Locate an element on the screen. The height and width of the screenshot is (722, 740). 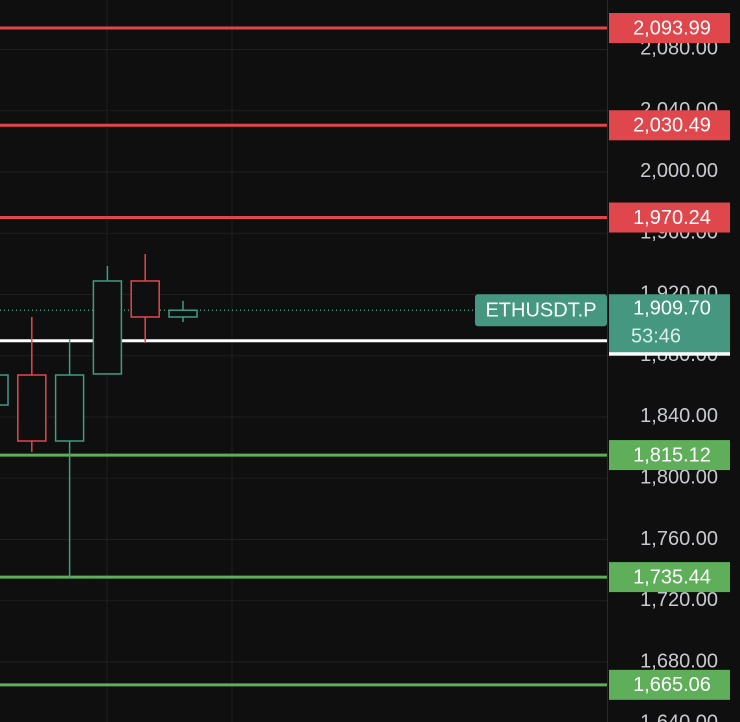
symbol-box is located at coordinates (541, 310).